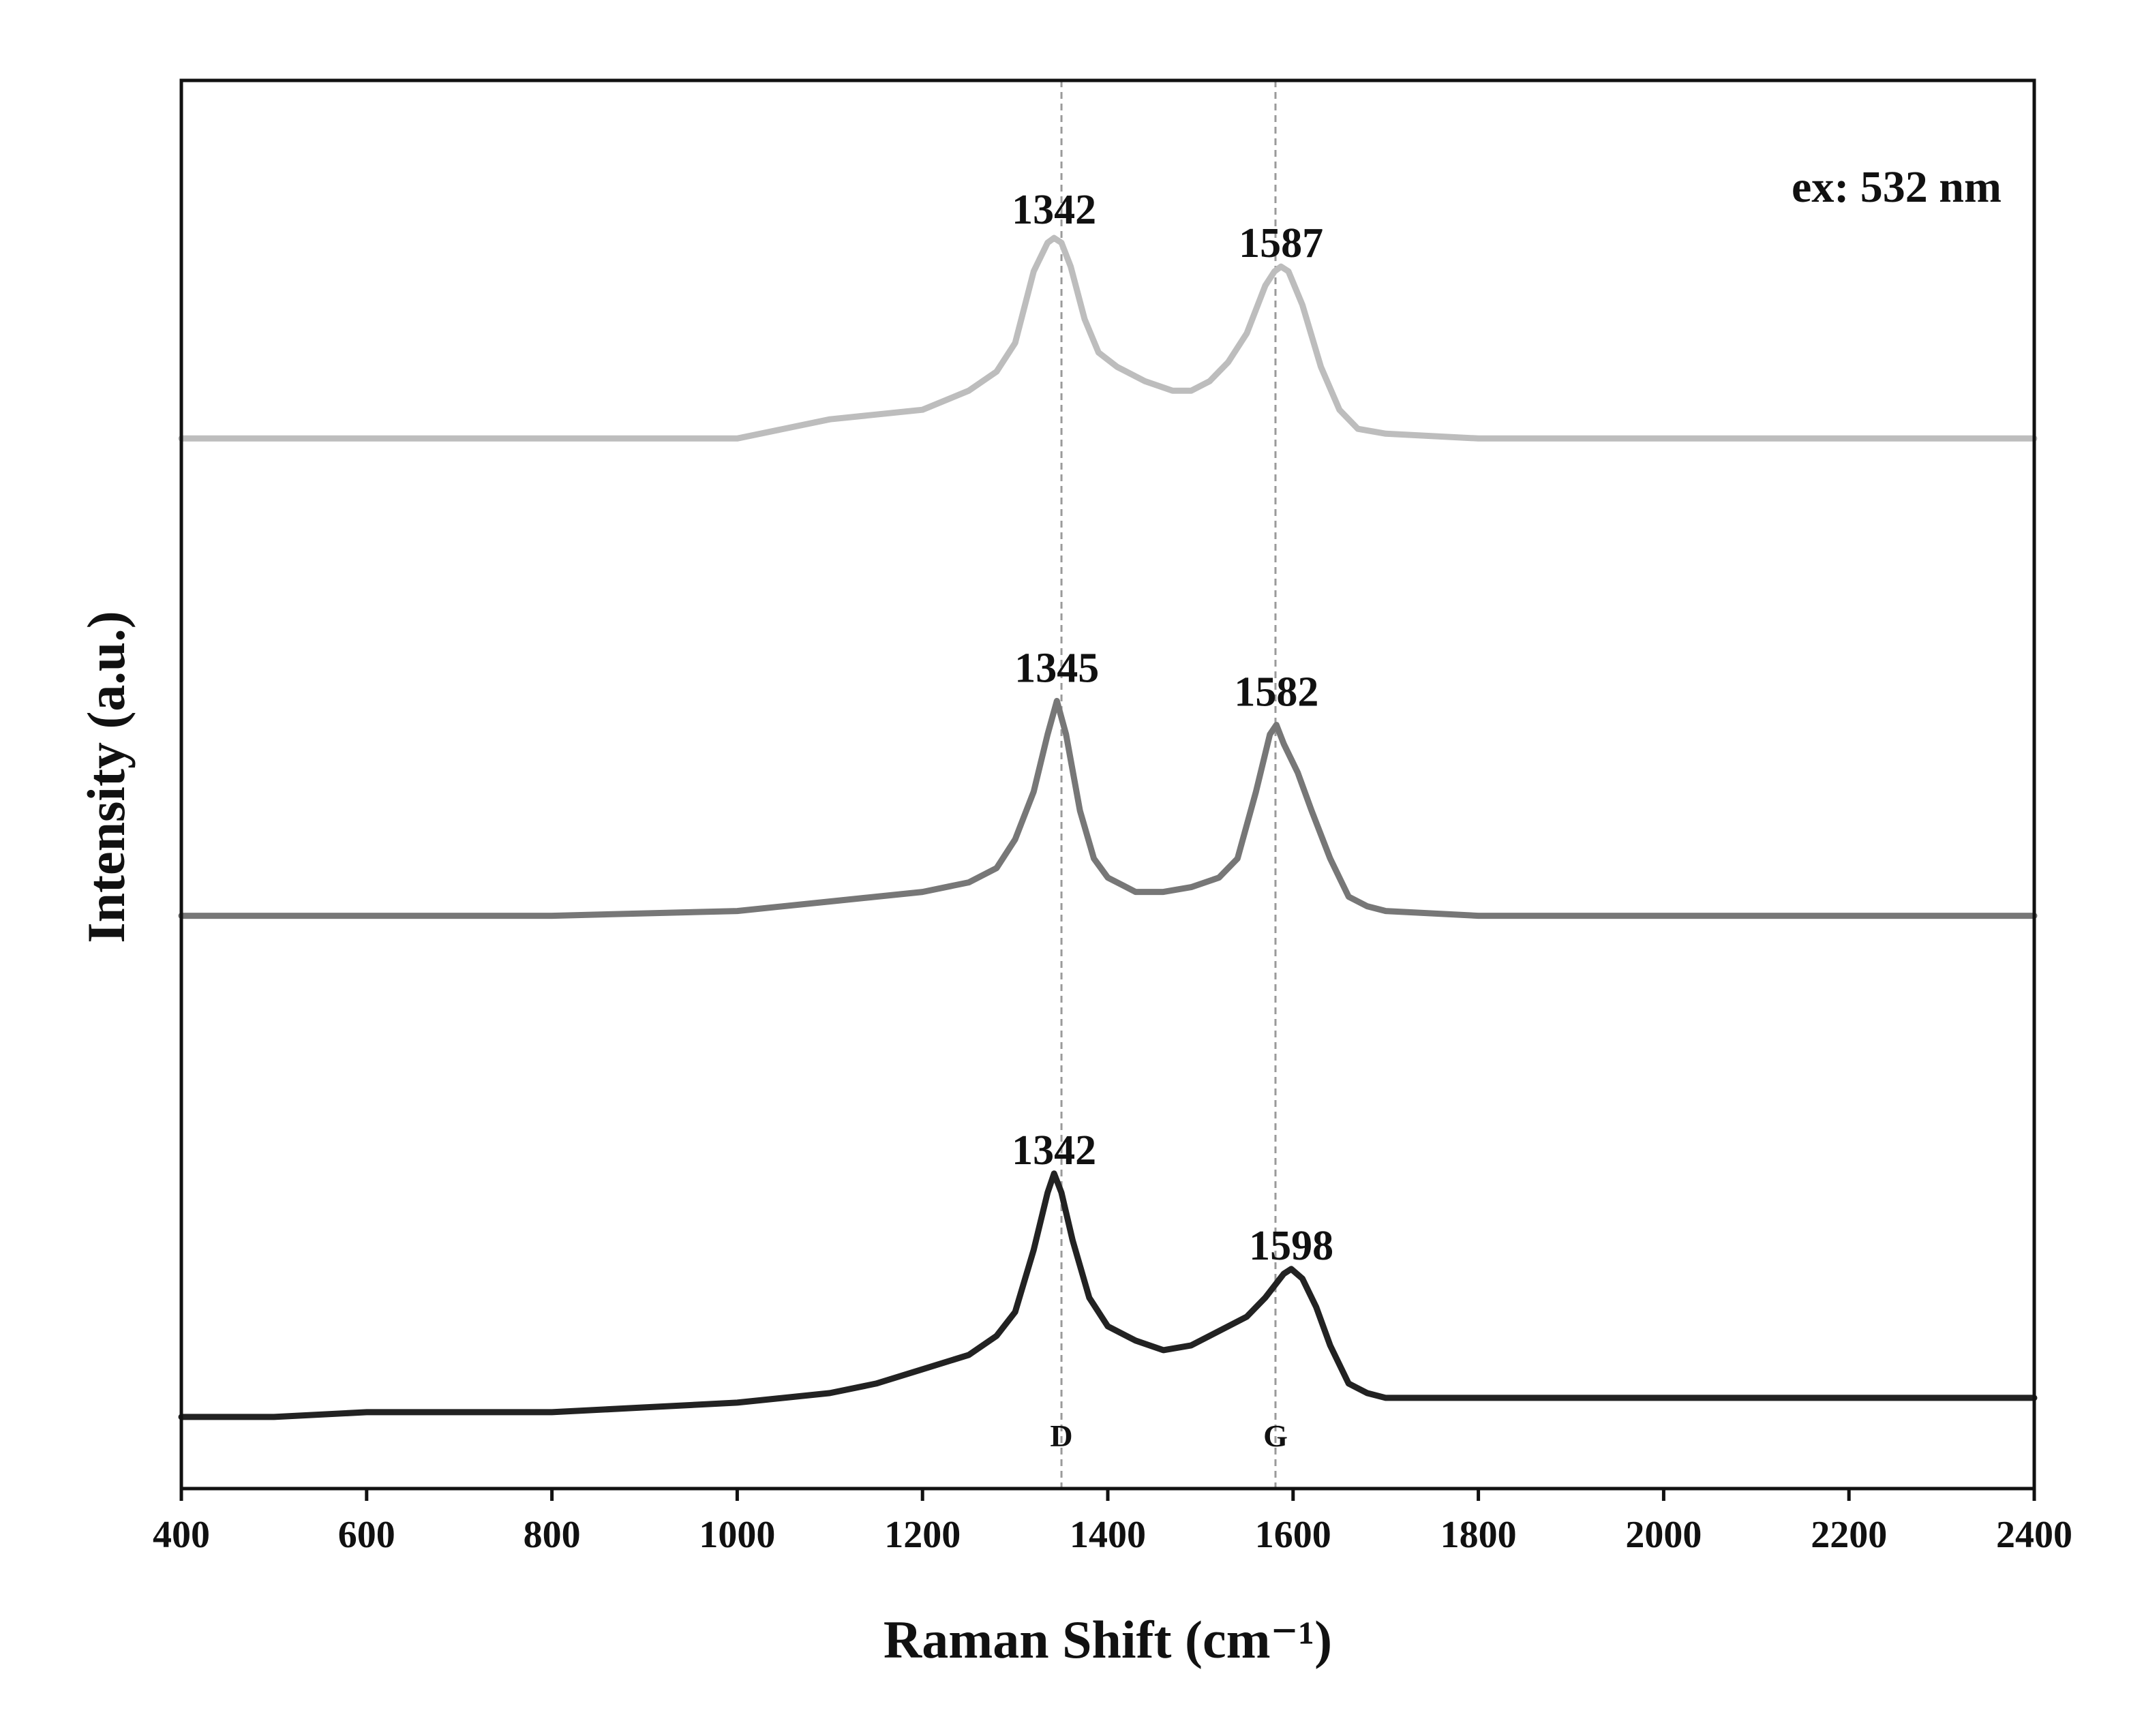  I want to click on x-tick-label: 800, so click(552, 1535).